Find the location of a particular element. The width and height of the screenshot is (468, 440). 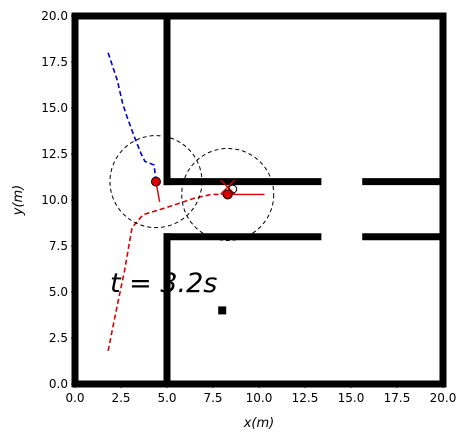

x-tick-label-4: 10.0 is located at coordinates (259, 398).